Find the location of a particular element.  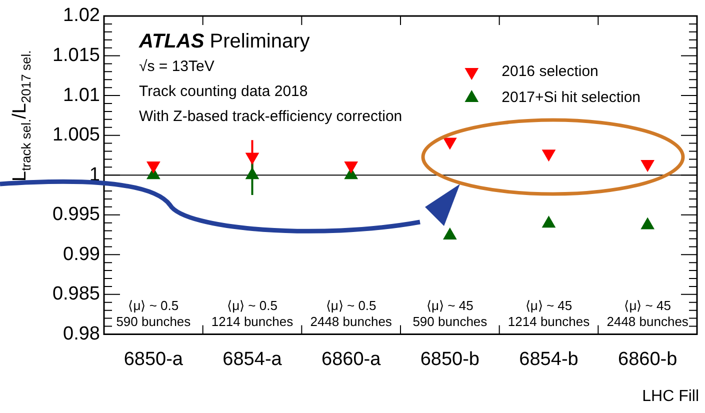

x-tick-label: 6850-b is located at coordinates (450, 359).